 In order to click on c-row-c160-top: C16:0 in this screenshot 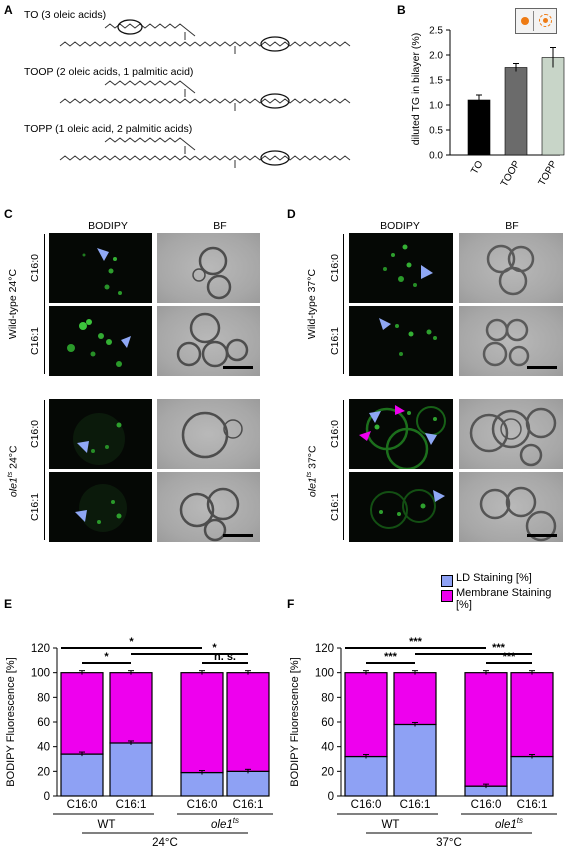, I will do `click(35, 268)`.